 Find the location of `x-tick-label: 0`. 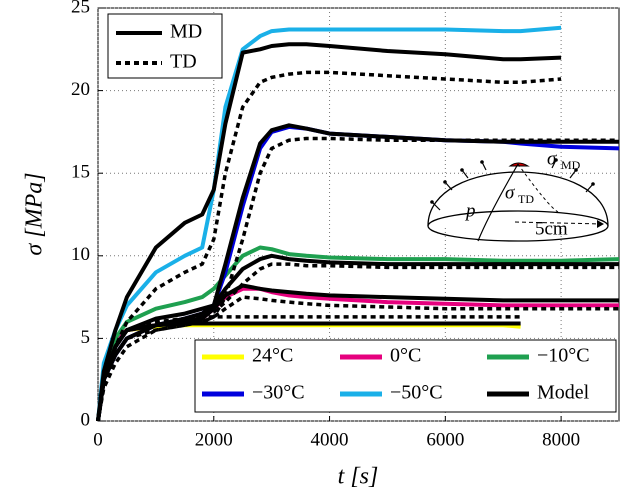

x-tick-label: 0 is located at coordinates (98, 439).